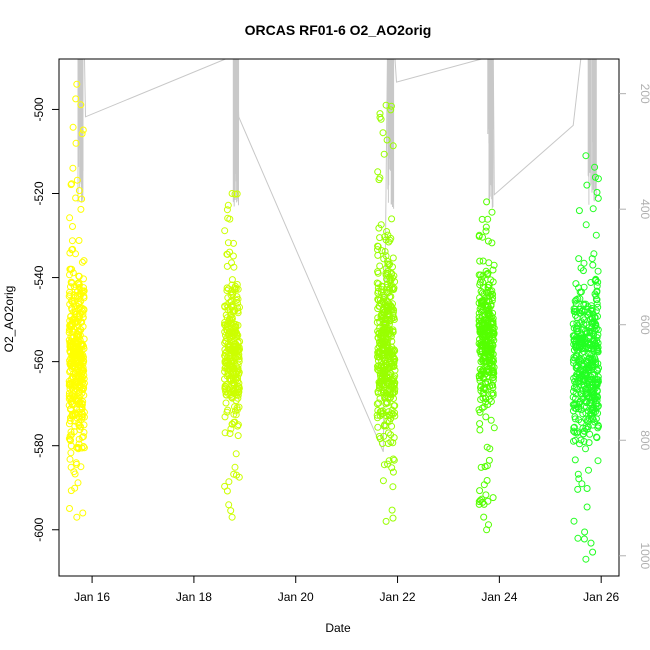 The height and width of the screenshot is (650, 650). What do you see at coordinates (634, 326) in the screenshot?
I see `y2-axis: 200 400 600 800 1000` at bounding box center [634, 326].